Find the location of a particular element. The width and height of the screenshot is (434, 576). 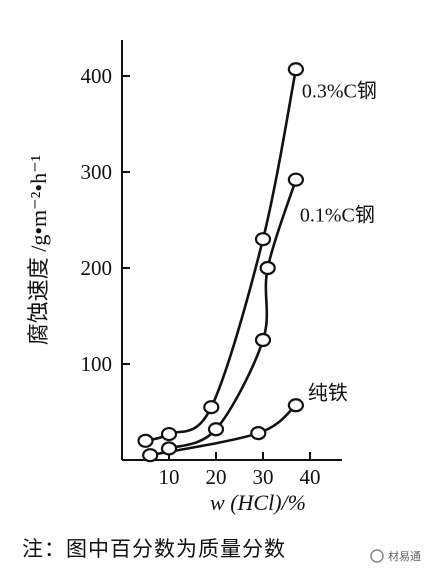

series-line is located at coordinates (233, 314).